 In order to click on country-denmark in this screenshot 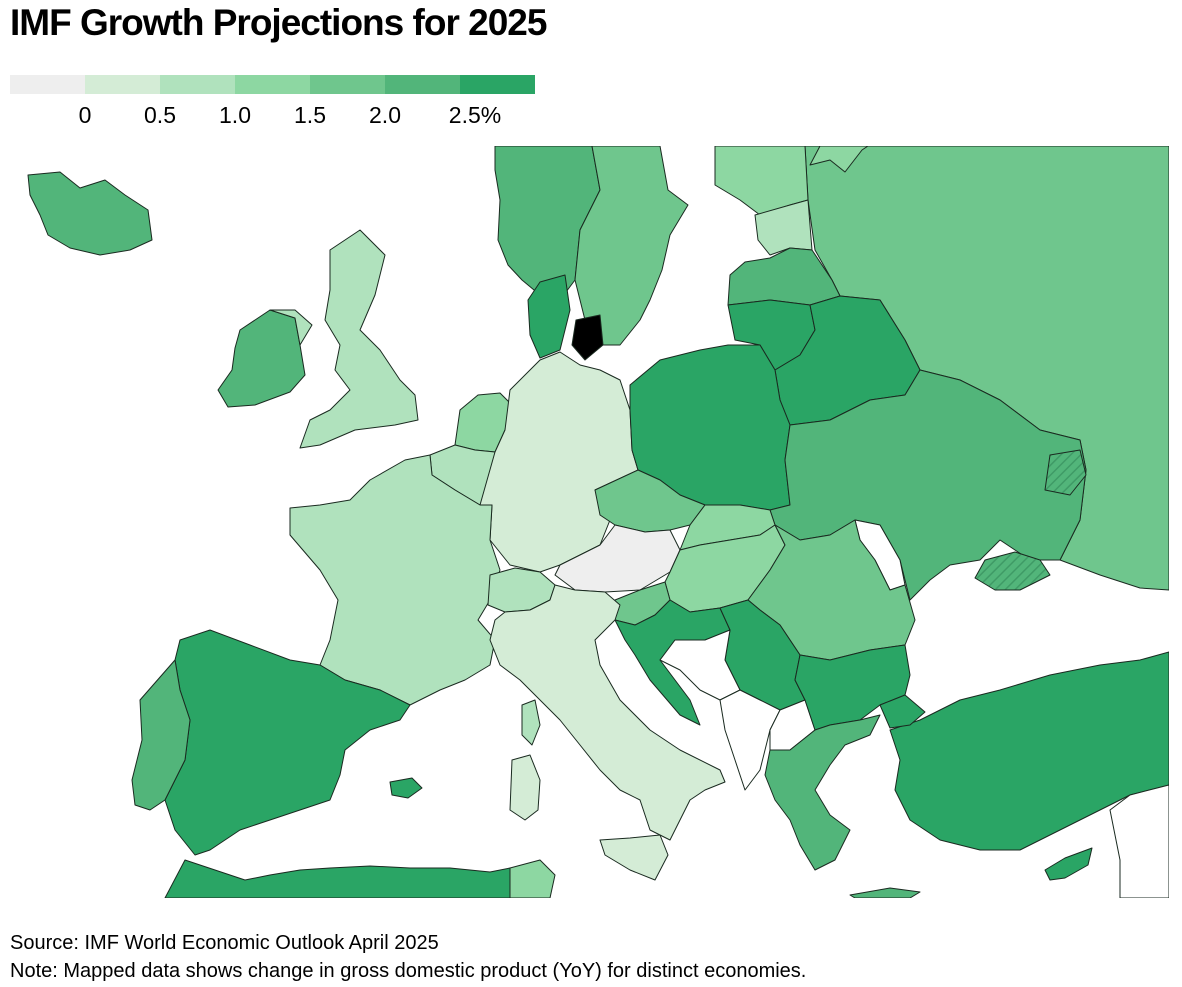, I will do `click(549, 316)`.